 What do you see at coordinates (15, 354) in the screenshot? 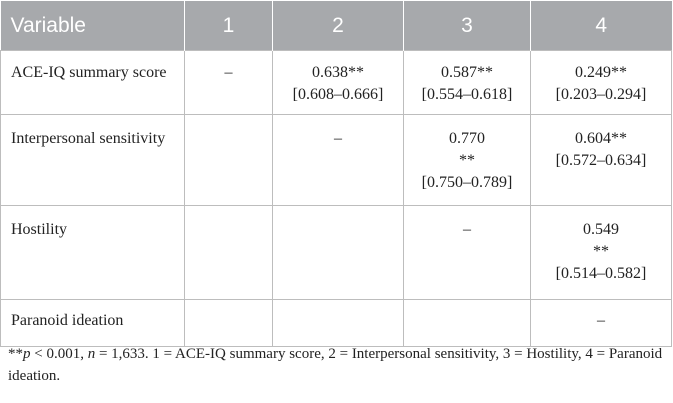
I see `footnote-stars: **` at bounding box center [15, 354].